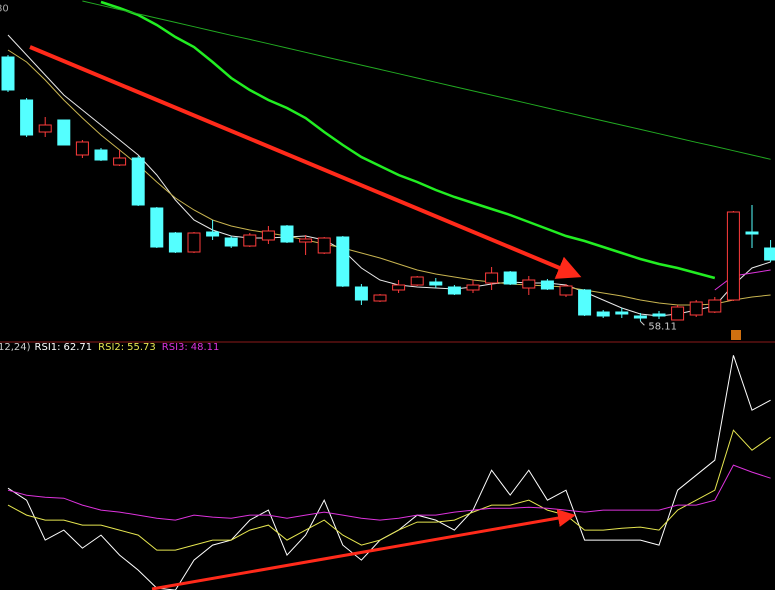 This screenshot has height=590, width=775. Describe the element at coordinates (4, 9) in the screenshot. I see `y-tick-label: 80` at that location.